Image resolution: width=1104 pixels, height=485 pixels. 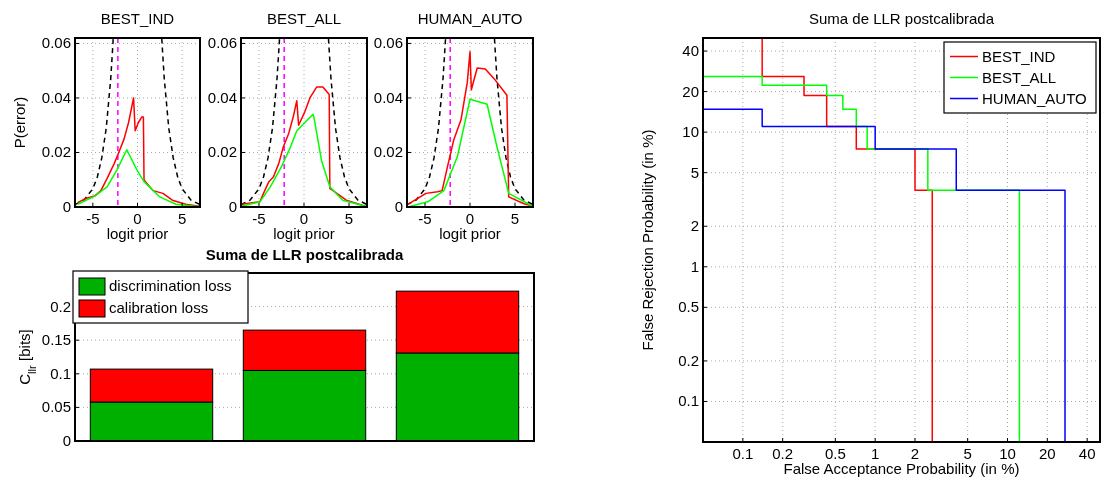 What do you see at coordinates (690, 132) in the screenshot?
I see `y-tick-label: 10` at bounding box center [690, 132].